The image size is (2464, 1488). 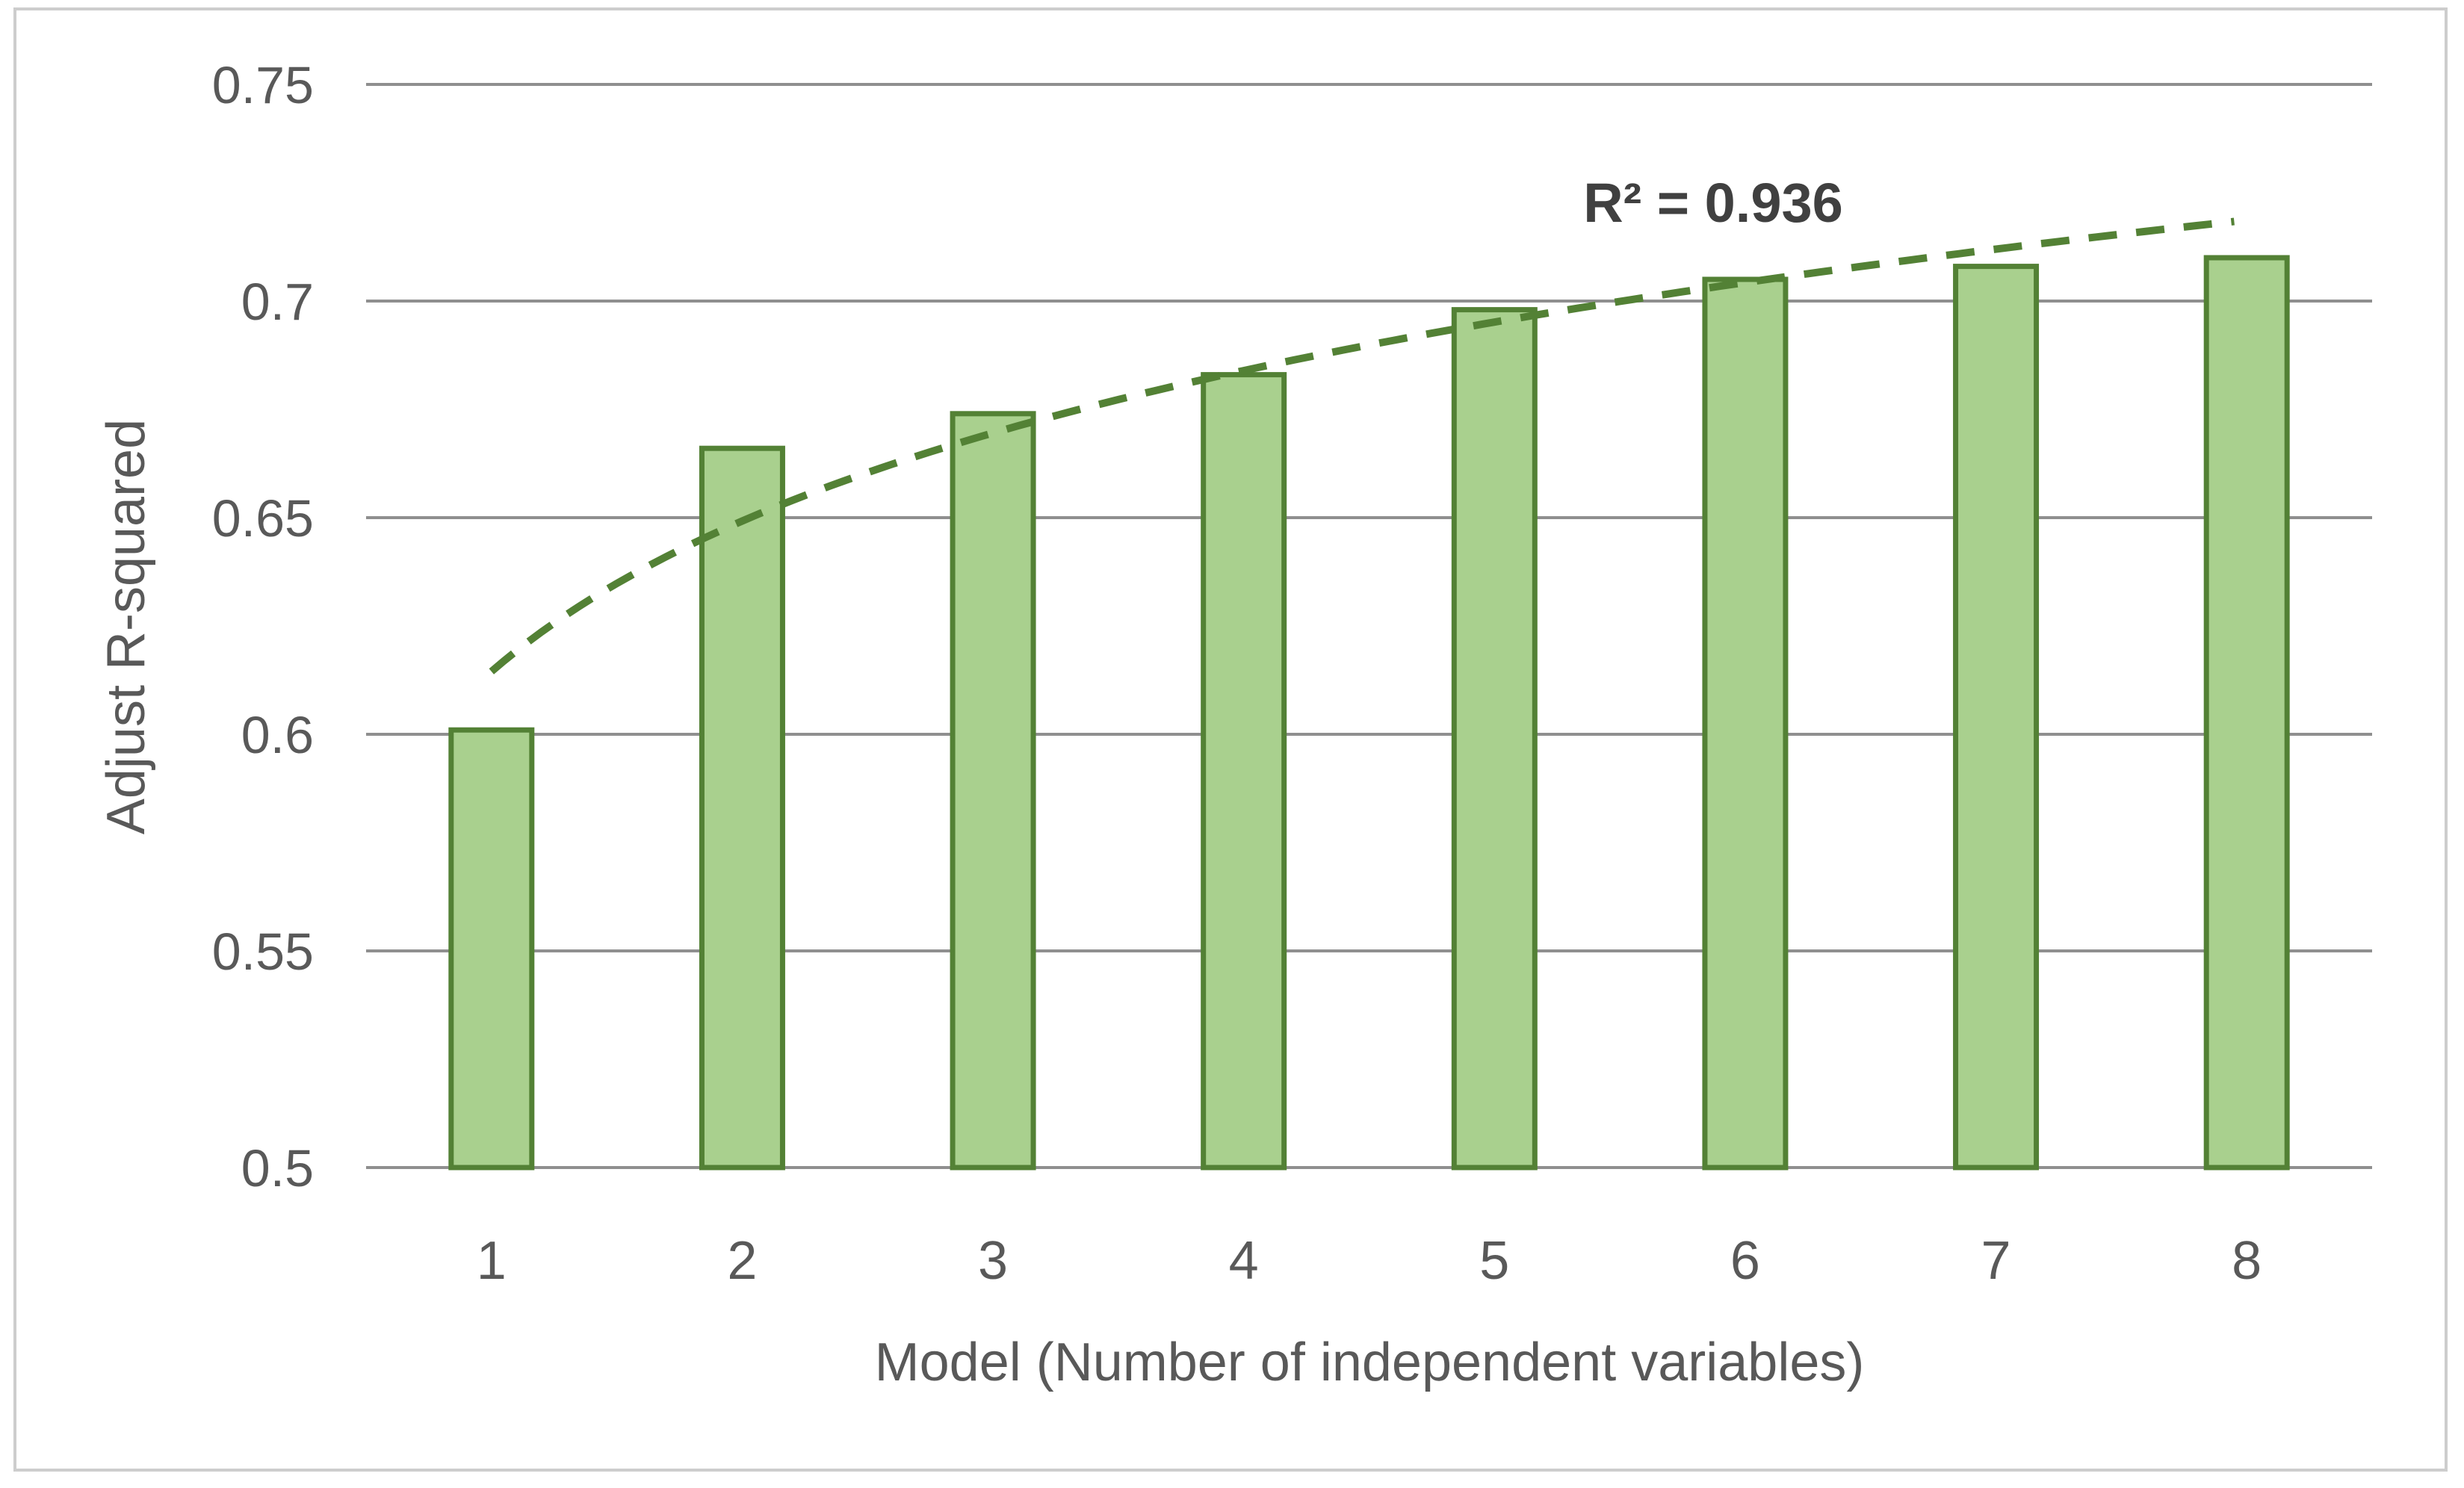 I want to click on x-tick-label: 2, so click(x=742, y=1261).